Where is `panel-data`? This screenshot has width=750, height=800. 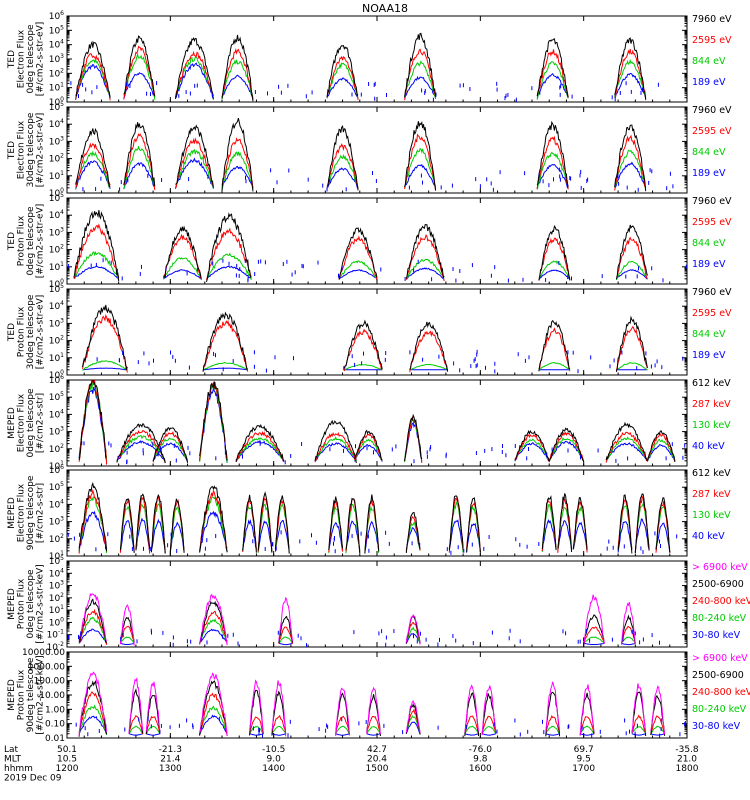
panel-data is located at coordinates (383, 339).